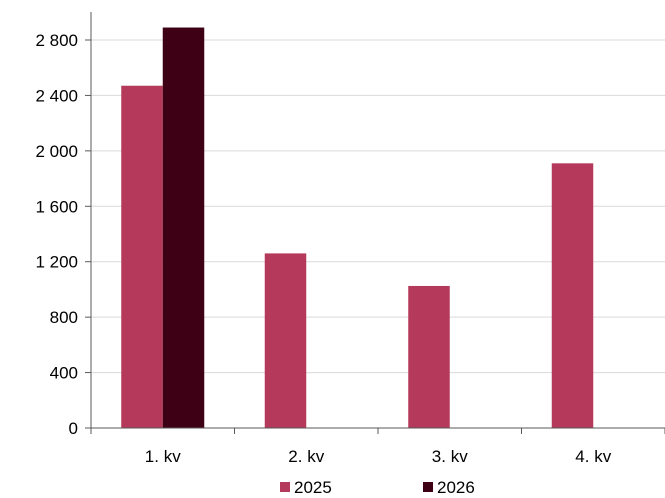 Image resolution: width=665 pixels, height=498 pixels. Describe the element at coordinates (428, 487) in the screenshot. I see `legend-swatch-2026` at that location.